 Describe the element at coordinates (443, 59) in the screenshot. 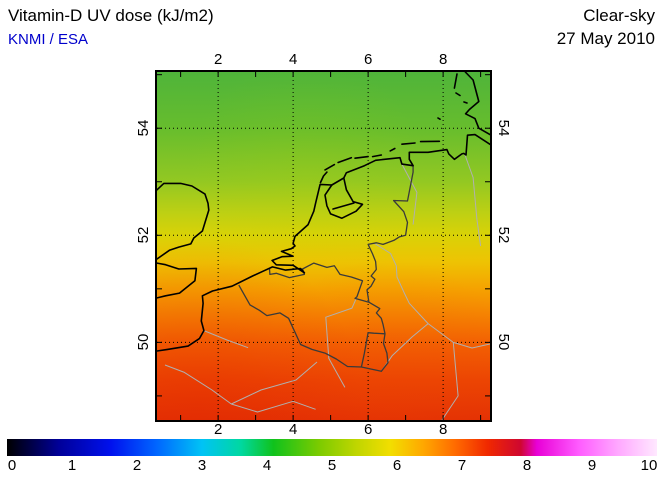

I see `lon-tick-label-top: 8` at that location.